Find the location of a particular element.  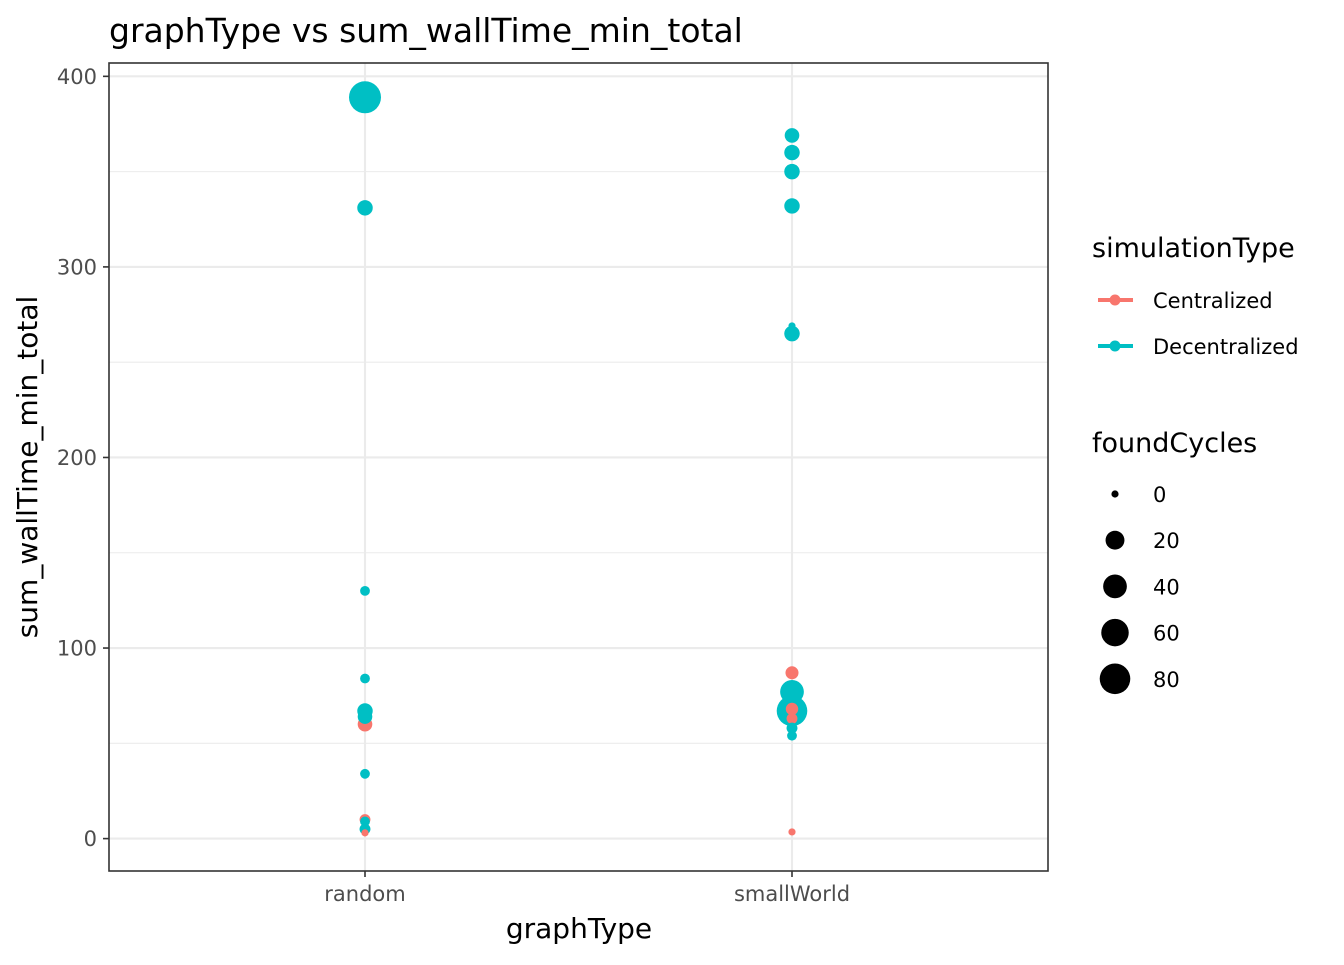

x-axis: random smallWorld is located at coordinates (587, 888).